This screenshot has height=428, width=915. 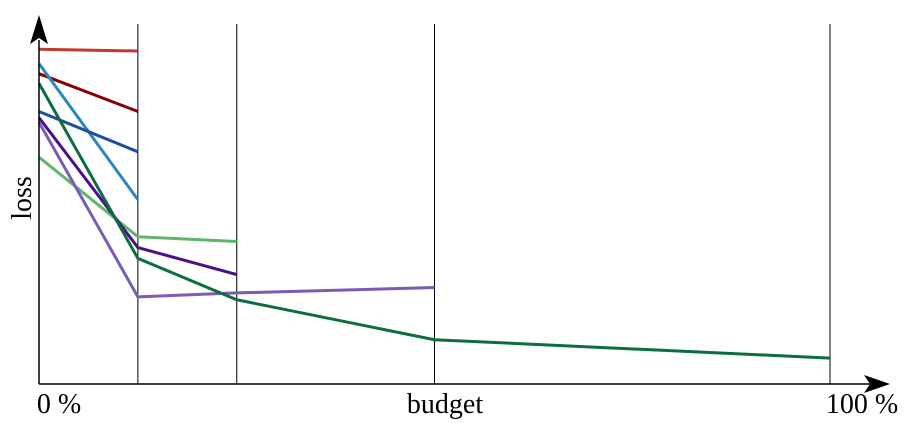 What do you see at coordinates (877, 384) in the screenshot?
I see `x-axis-arrow-icon` at bounding box center [877, 384].